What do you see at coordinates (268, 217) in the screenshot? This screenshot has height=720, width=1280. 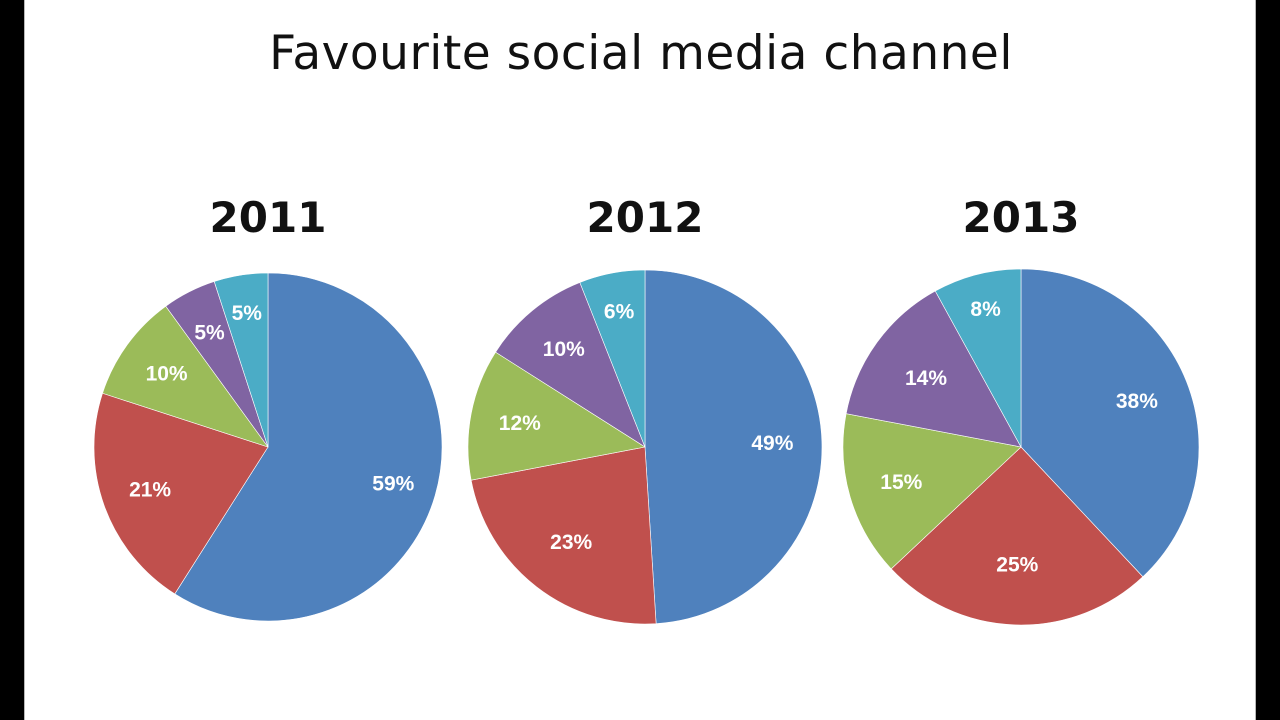 I see `pie-title: 2011` at bounding box center [268, 217].